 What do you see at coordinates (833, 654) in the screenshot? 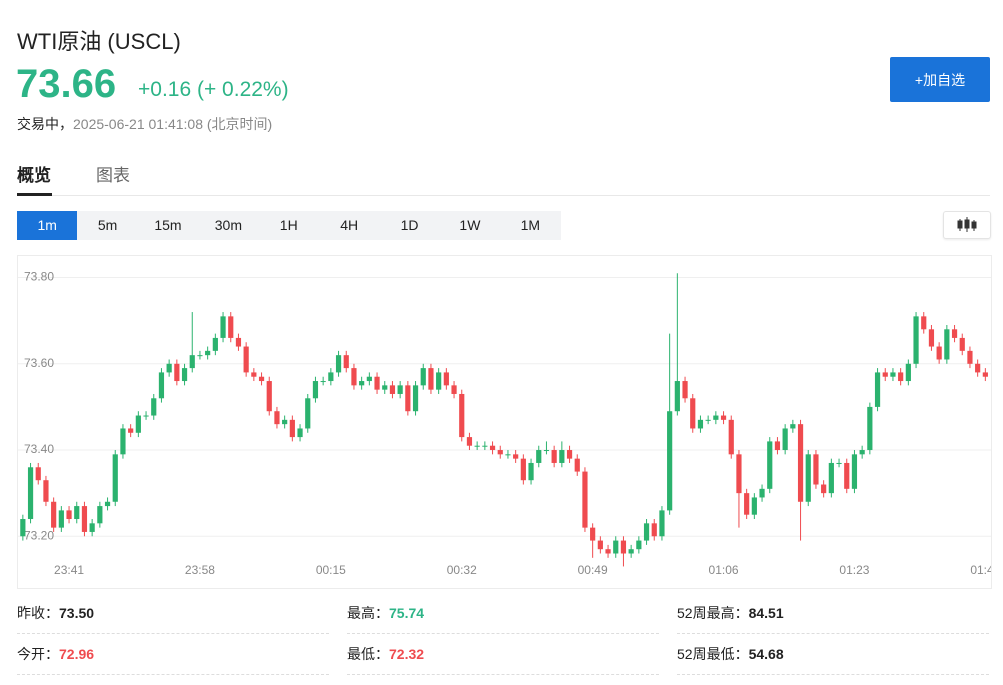
I see `stat: 52周最低：54.68` at bounding box center [833, 654].